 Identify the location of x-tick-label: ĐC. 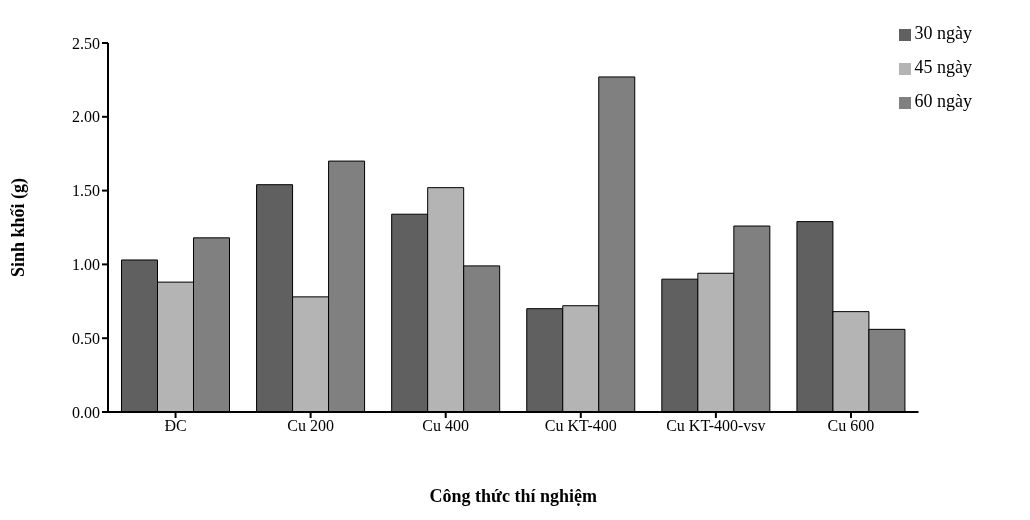
(175, 426).